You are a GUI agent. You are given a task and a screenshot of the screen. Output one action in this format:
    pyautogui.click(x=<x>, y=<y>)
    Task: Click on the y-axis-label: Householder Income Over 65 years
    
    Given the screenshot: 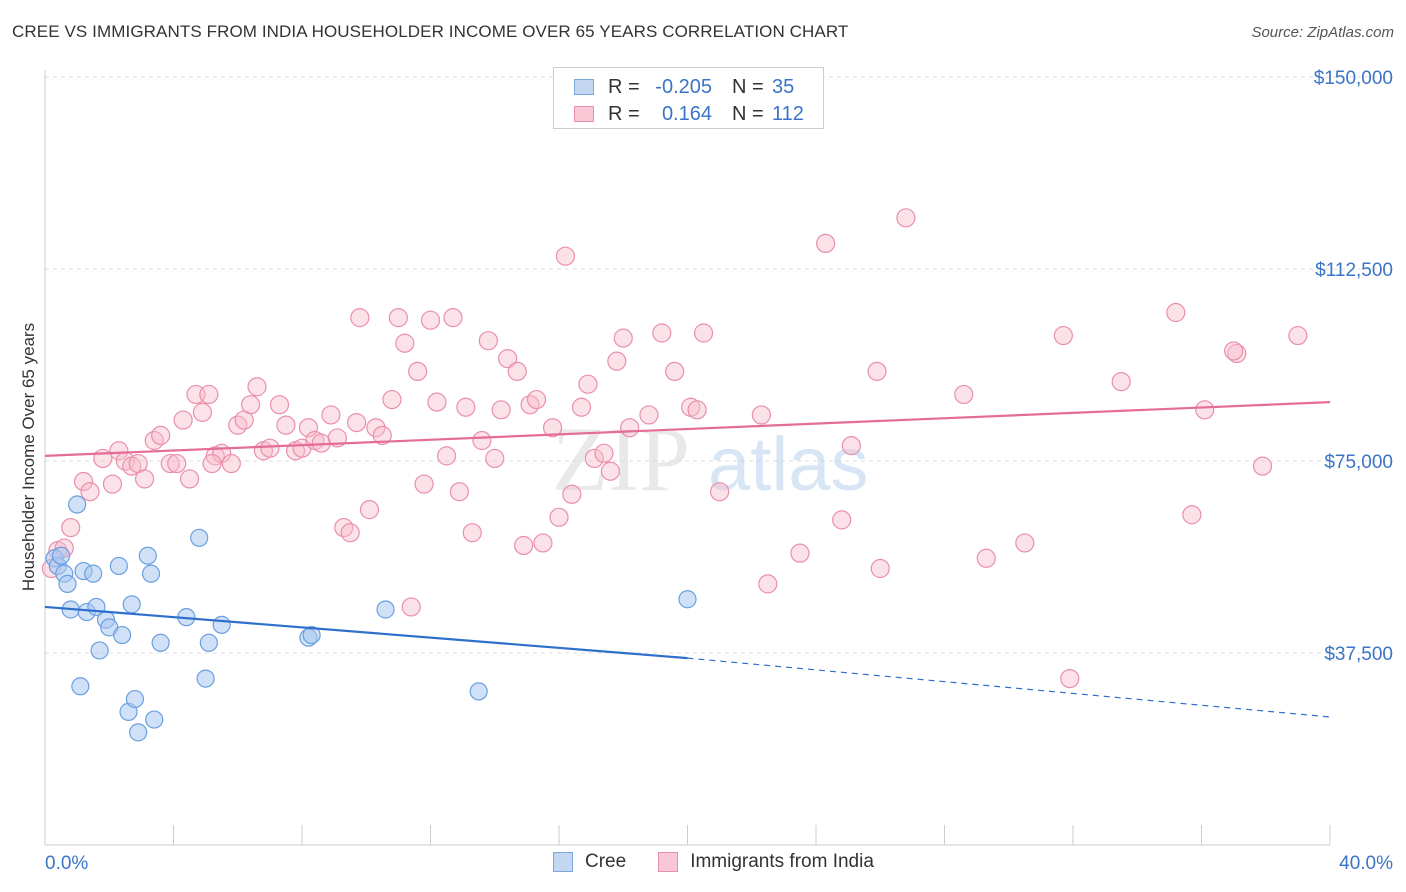 What is the action you would take?
    pyautogui.click(x=28, y=457)
    